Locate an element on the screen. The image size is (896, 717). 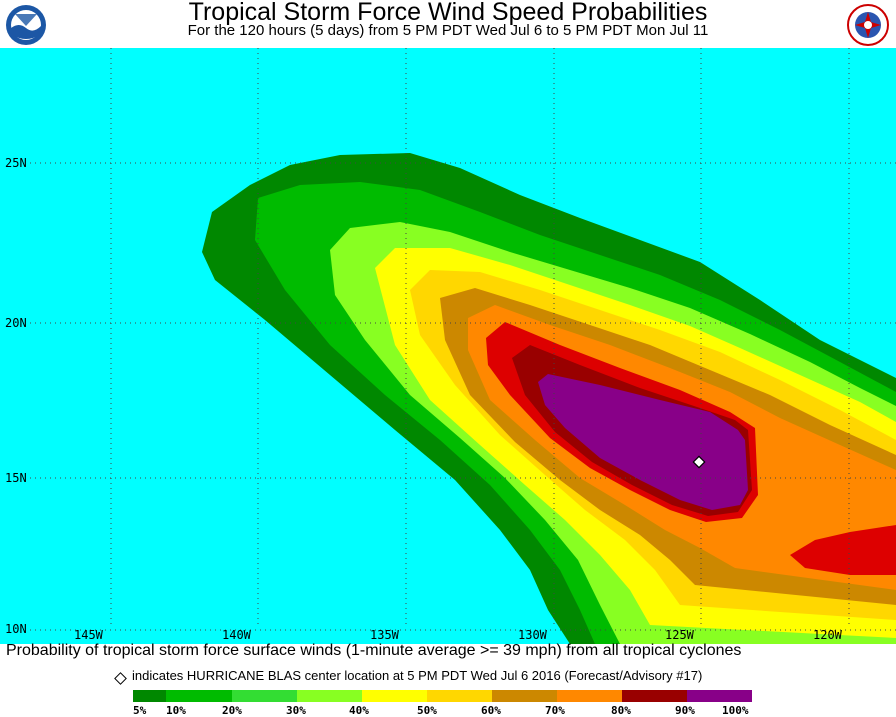
lon-label-125w: 125W is located at coordinates (679, 635).